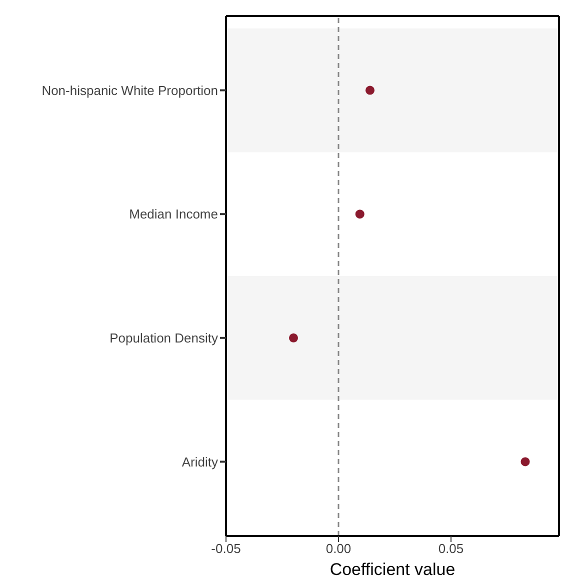 This screenshot has width=563, height=579. I want to click on x-axis-title: Coefficient value, so click(393, 569).